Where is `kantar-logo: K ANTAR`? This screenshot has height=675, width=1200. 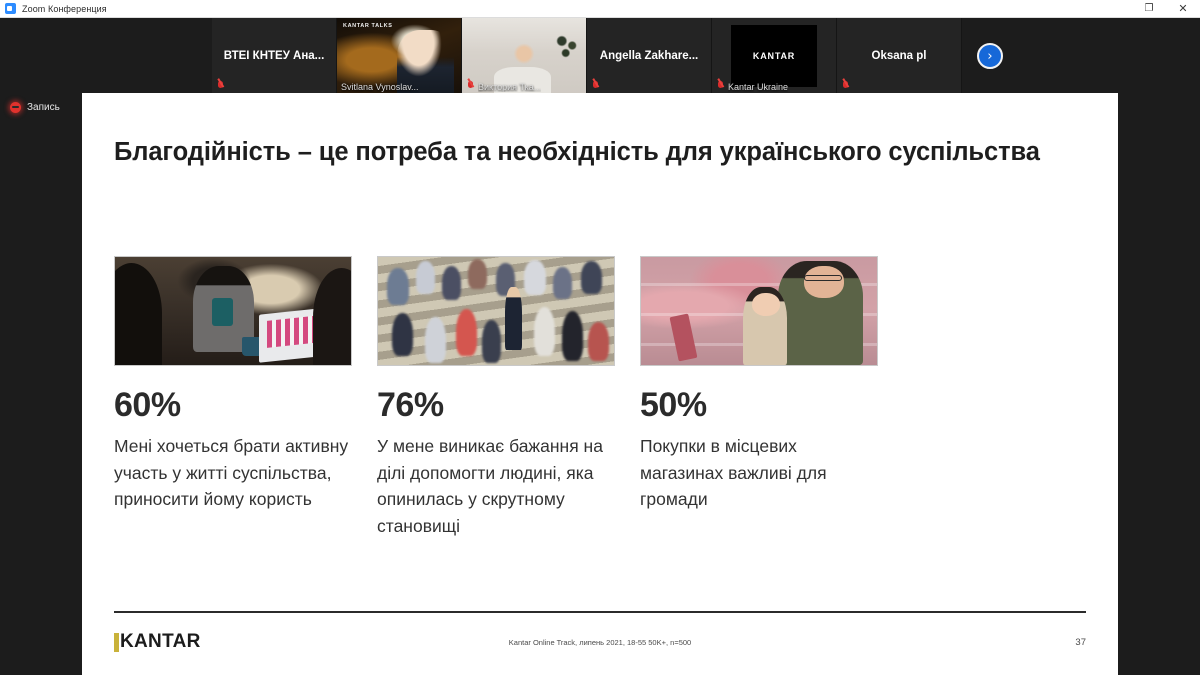
kantar-logo: K ANTAR is located at coordinates (157, 642).